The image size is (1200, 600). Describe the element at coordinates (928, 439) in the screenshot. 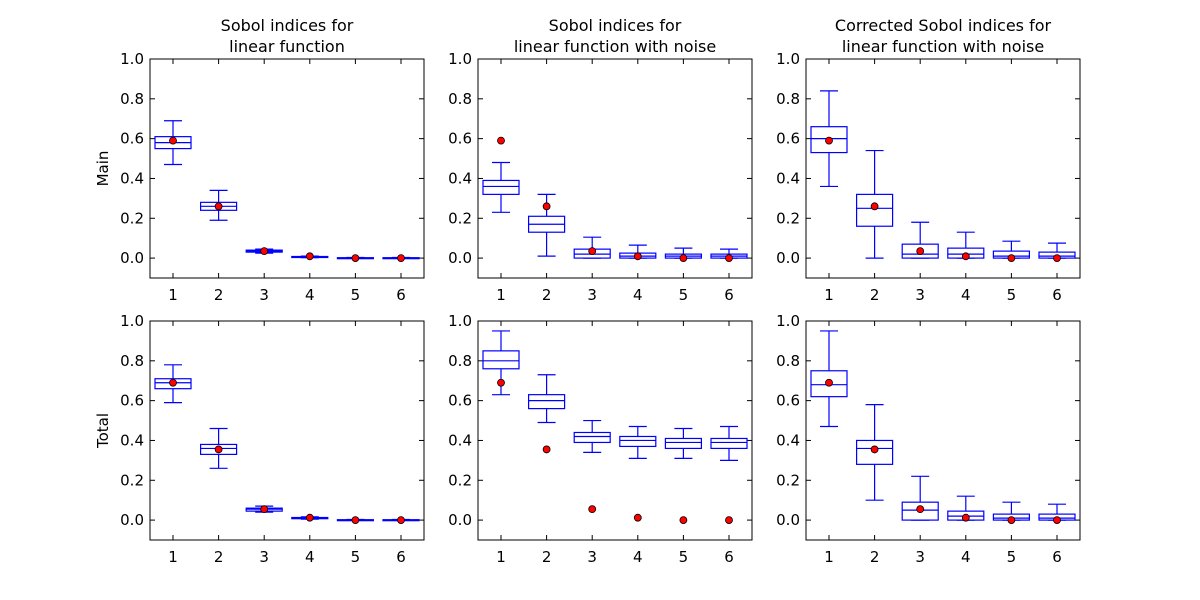

I see `panel-6: 0.0 0.2 0.4 0.6 0.8 1.0 1 2 3 4 5 6` at that location.